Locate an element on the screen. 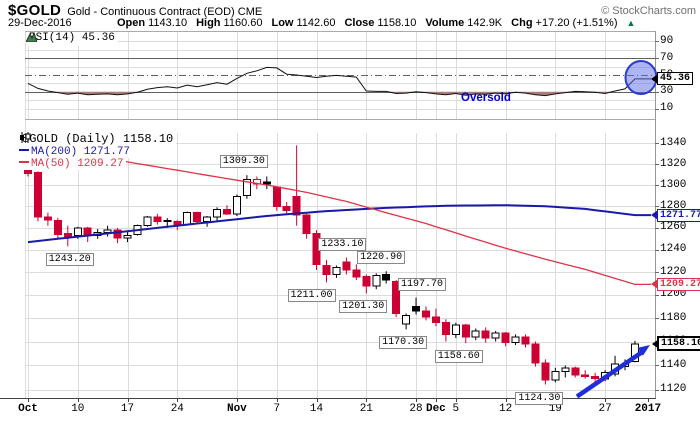 The height and width of the screenshot is (421, 700). instrument-description: Gold - Continuous Contract (EOD) CME is located at coordinates (165, 12).